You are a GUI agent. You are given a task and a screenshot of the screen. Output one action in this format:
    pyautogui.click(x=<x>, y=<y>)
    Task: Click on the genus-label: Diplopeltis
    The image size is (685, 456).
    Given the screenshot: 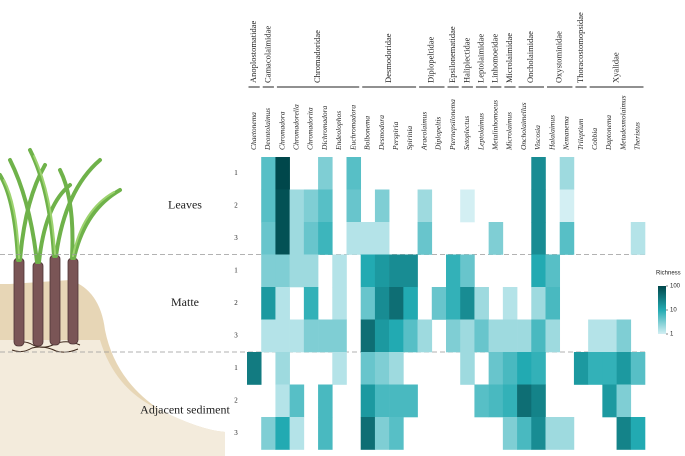 What is the action you would take?
    pyautogui.click(x=438, y=134)
    